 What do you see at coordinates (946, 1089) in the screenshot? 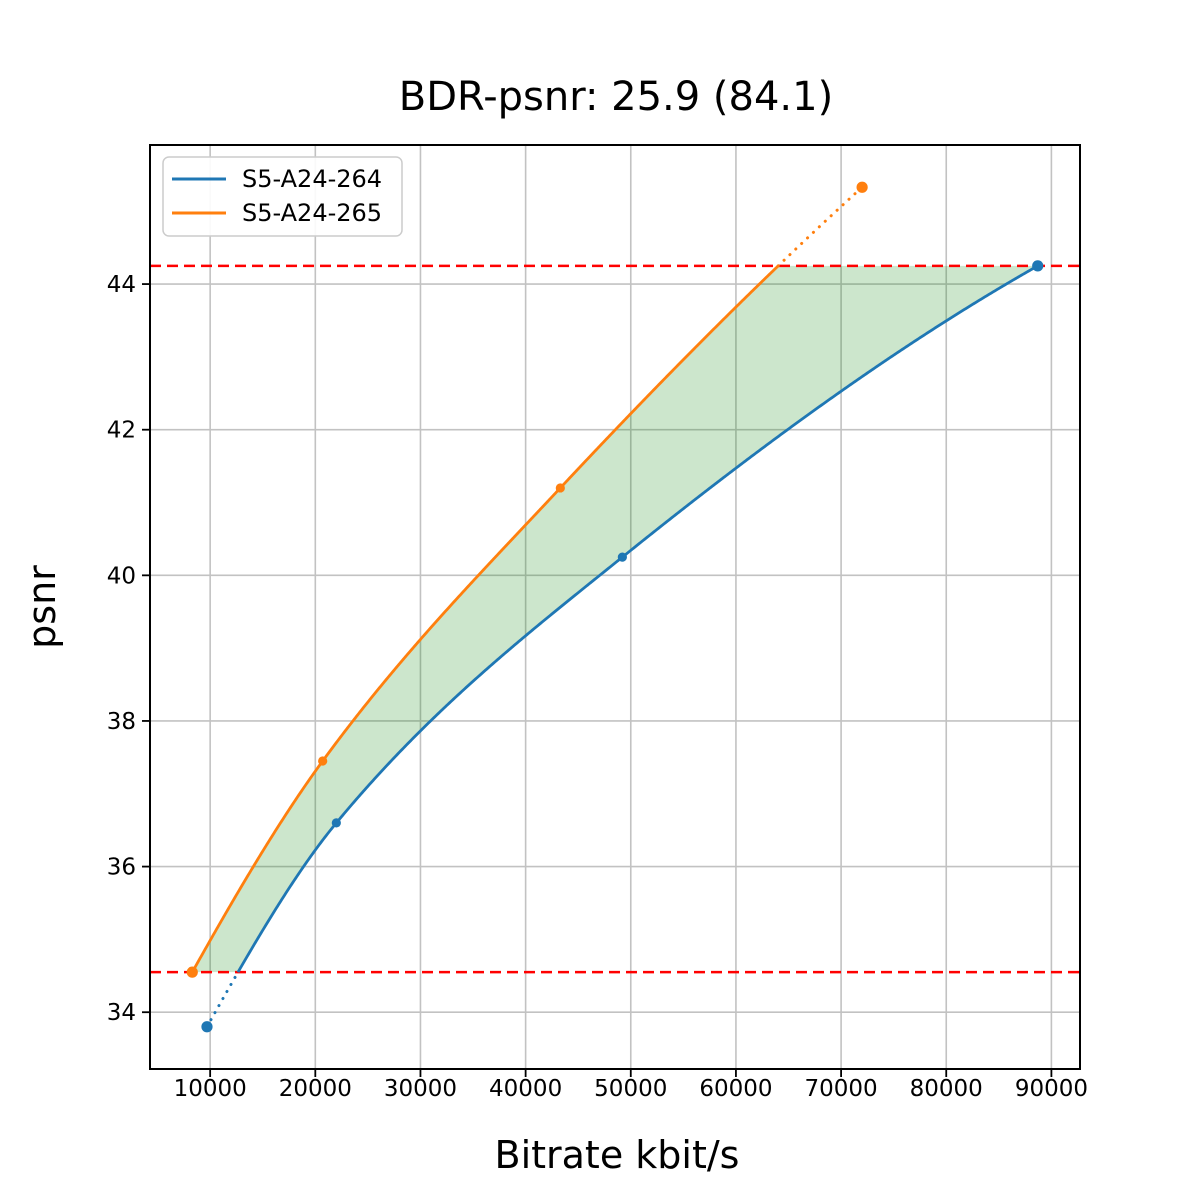
I see `x-tick-label: 80000` at bounding box center [946, 1089].